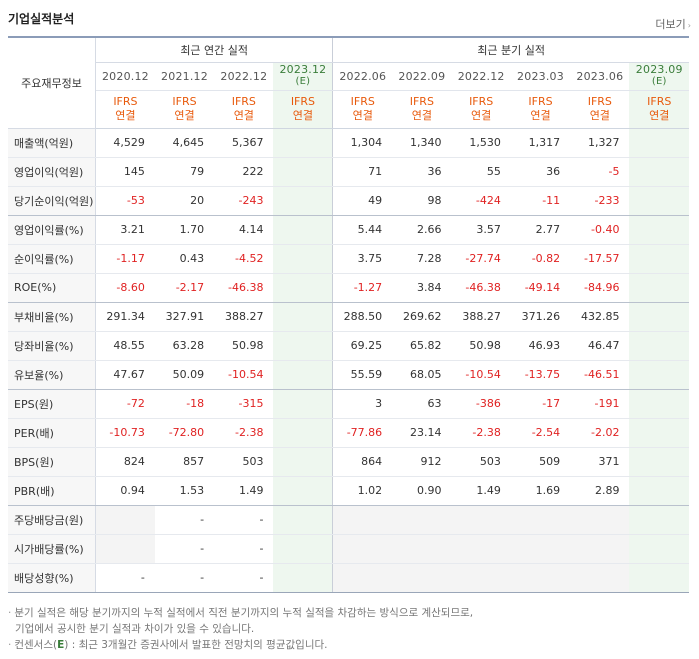  What do you see at coordinates (481, 259) in the screenshot?
I see `table-cell: -27.74` at bounding box center [481, 259].